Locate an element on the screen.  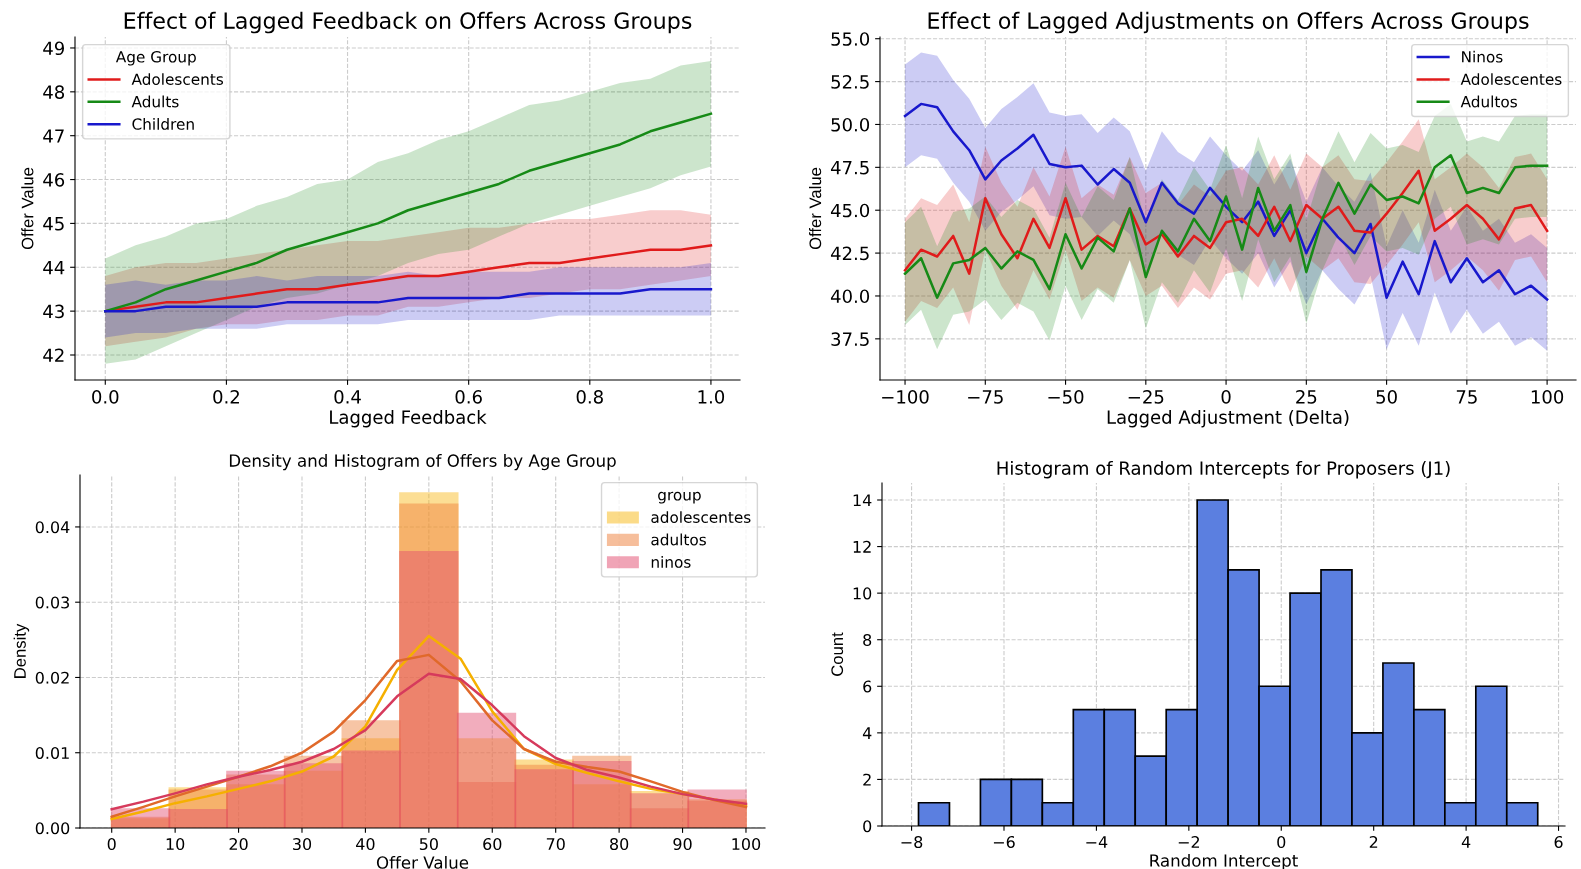
y-tick-label: 37.5 is located at coordinates (850, 339).